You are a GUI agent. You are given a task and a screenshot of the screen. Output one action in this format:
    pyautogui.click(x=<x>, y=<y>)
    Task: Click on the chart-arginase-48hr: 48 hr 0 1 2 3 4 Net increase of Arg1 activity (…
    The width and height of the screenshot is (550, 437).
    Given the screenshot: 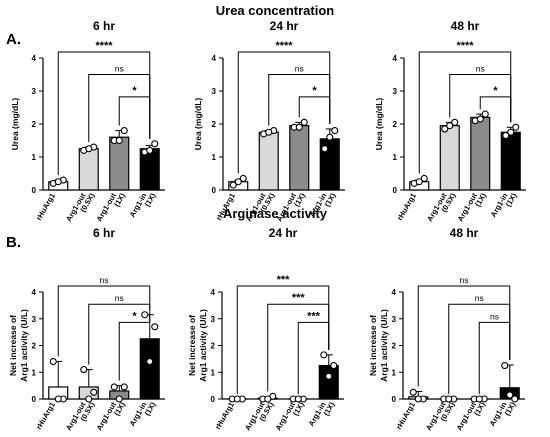 What is the action you would take?
    pyautogui.click(x=446, y=329)
    